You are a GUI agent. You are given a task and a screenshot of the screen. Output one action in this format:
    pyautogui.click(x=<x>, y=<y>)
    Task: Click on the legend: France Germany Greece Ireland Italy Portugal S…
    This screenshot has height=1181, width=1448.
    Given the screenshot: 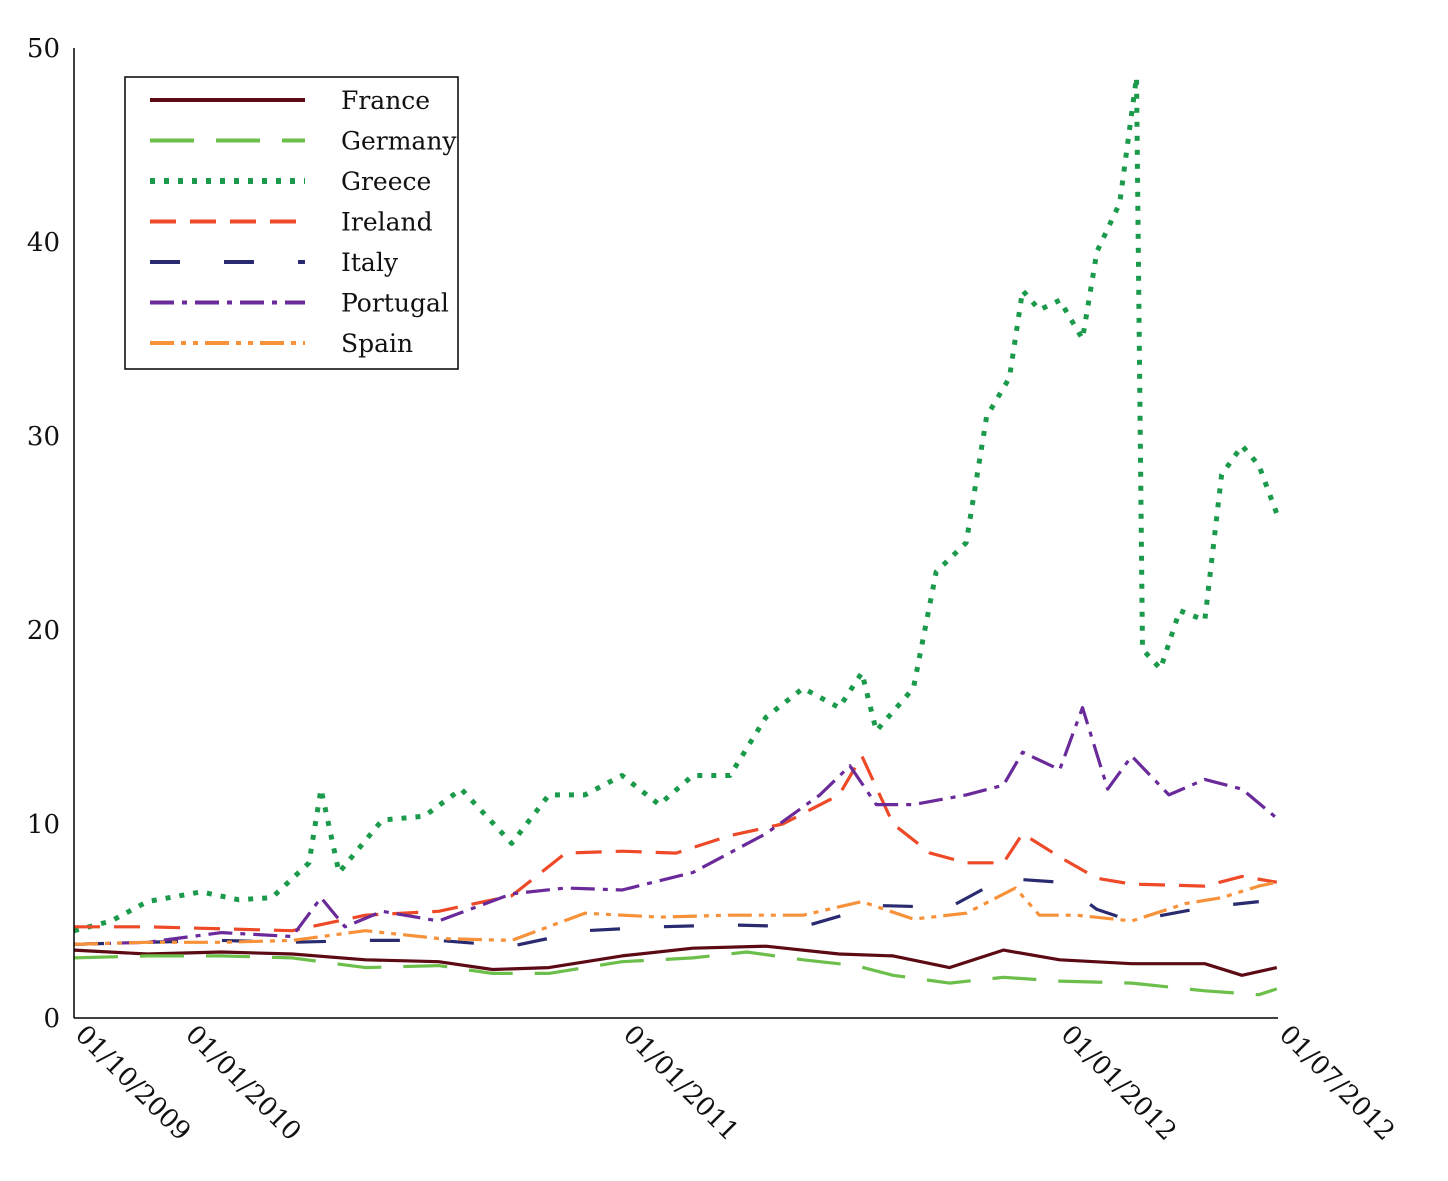 What is the action you would take?
    pyautogui.click(x=291, y=223)
    